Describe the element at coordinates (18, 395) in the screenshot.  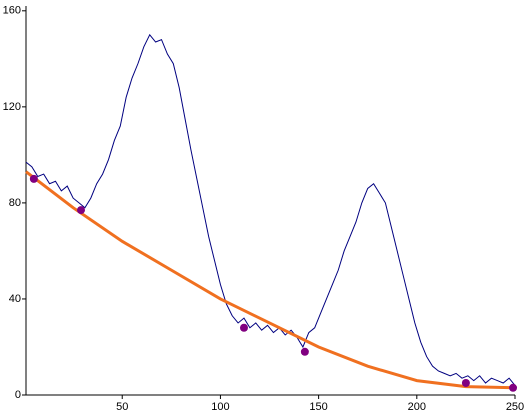
I see `y-tick-label: 0` at that location.